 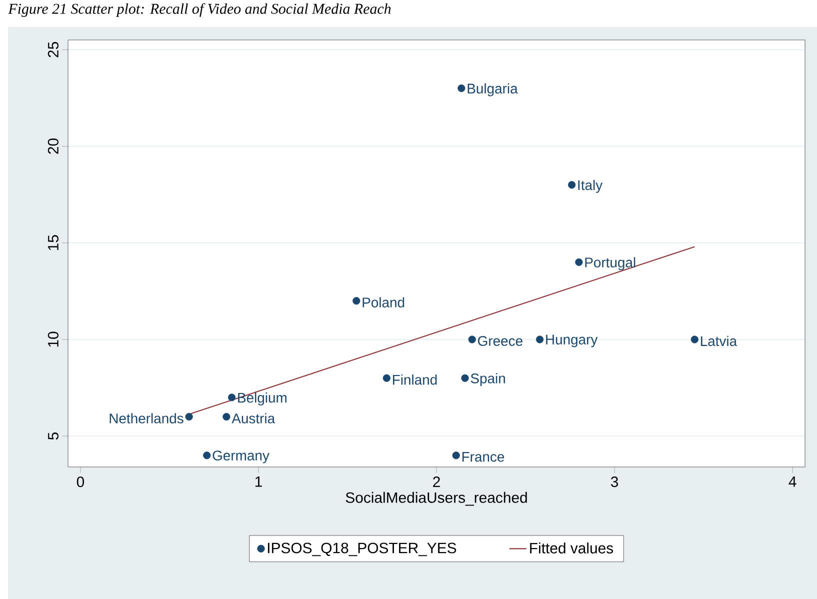 What do you see at coordinates (262, 399) in the screenshot?
I see `annotation: Belgium` at bounding box center [262, 399].